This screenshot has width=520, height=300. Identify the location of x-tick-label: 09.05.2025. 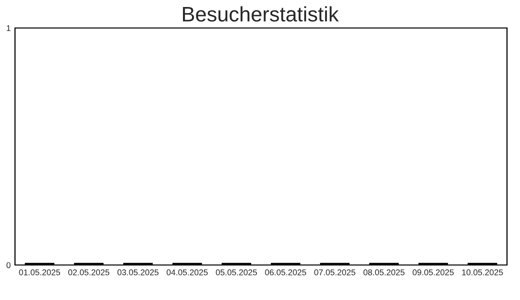
(433, 272).